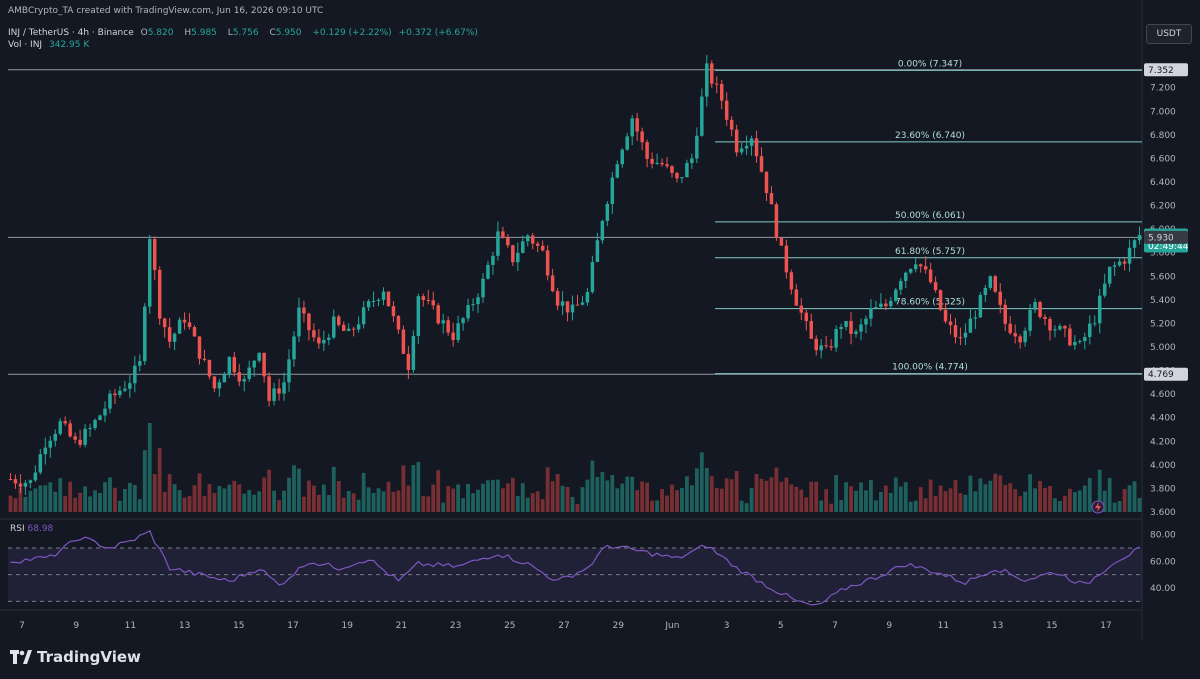 The image size is (1200, 679). I want to click on price-tick-label: 3.600, so click(1163, 513).